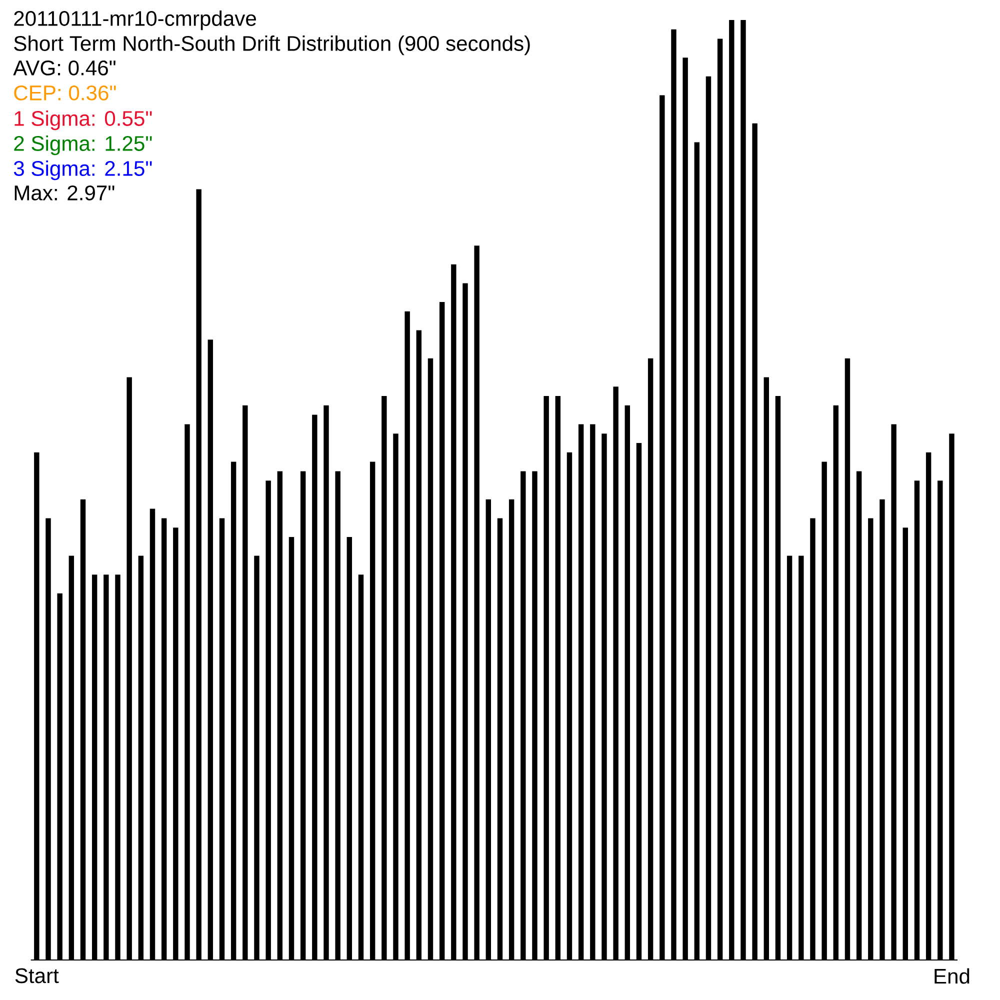  Describe the element at coordinates (83, 170) in the screenshot. I see `annotation: 3 Sigma: 2.15"` at that location.